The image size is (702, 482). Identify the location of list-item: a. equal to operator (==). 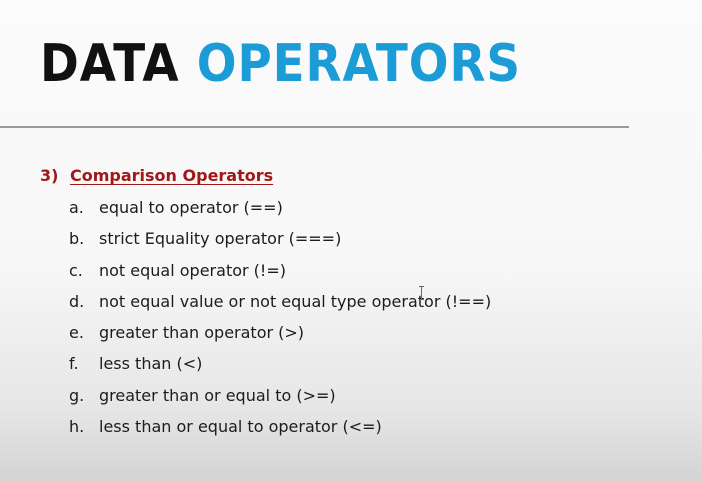
(280, 211).